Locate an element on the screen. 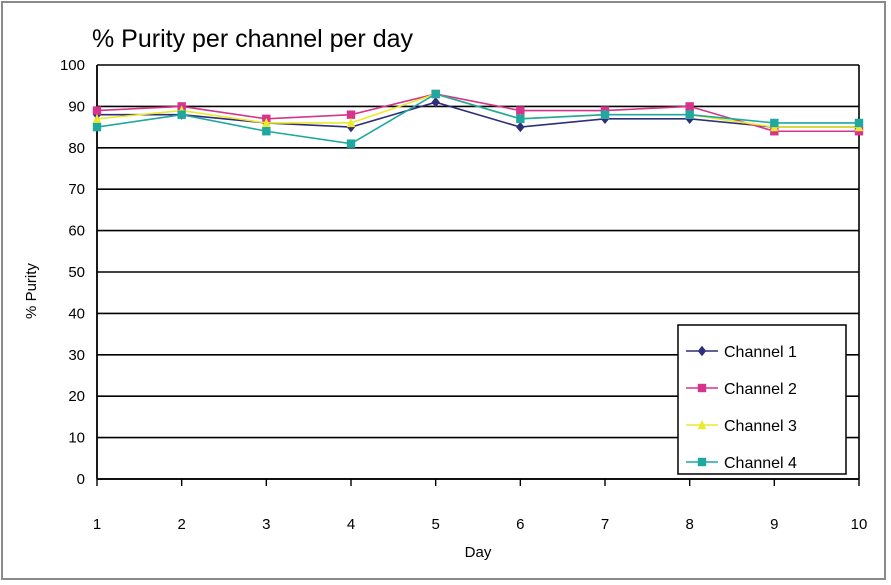 Image resolution: width=891 pixels, height=585 pixels. y-tick-label: 90 is located at coordinates (76, 106).